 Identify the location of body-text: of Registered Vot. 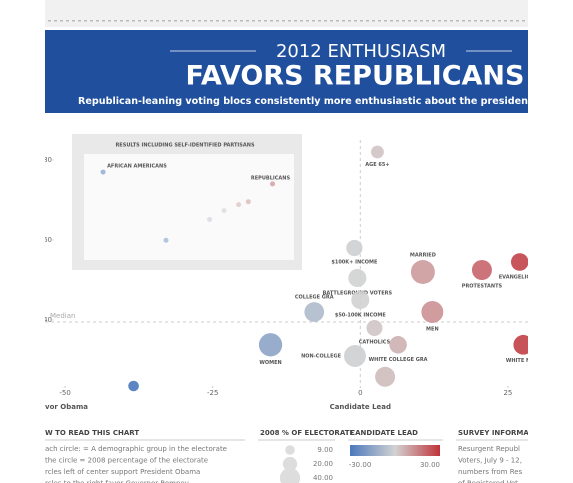
(488, 481).